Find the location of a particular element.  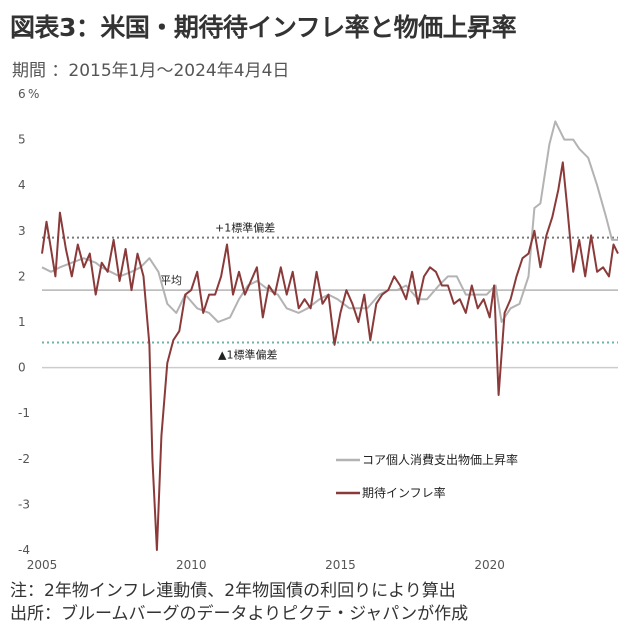

y-tick-label: -2 is located at coordinates (24, 459).